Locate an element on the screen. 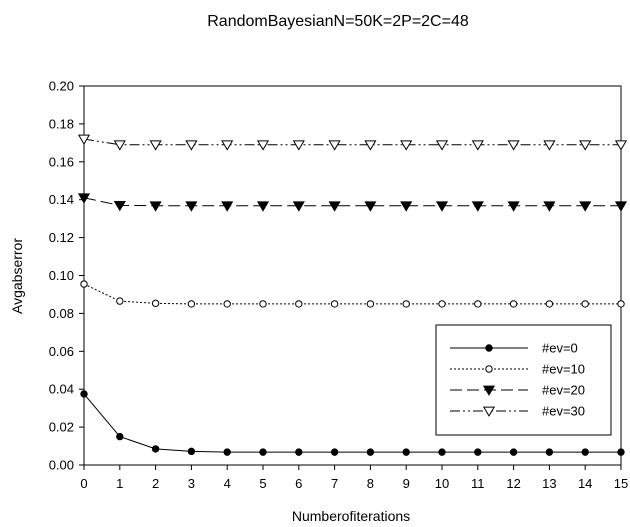 Image resolution: width=630 pixels, height=527 pixels. y-tick-label: 0.10 is located at coordinates (61, 275).